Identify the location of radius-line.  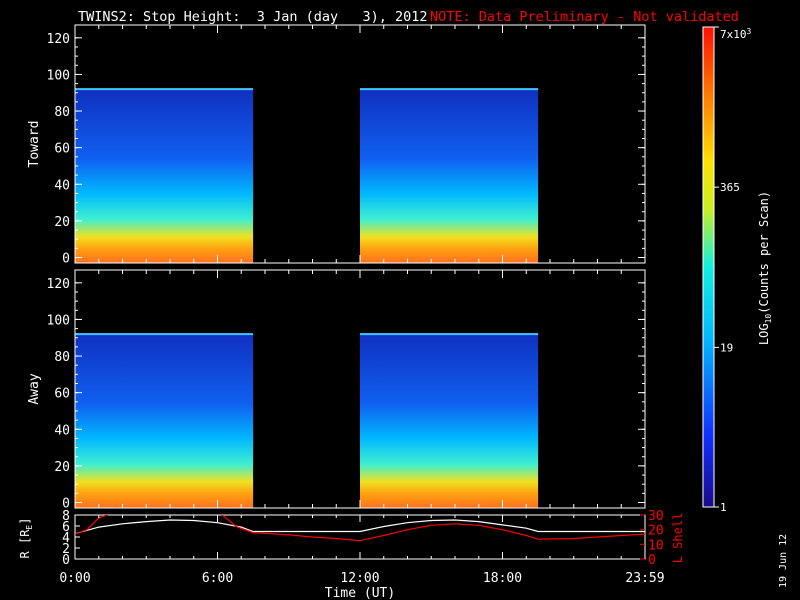
(360, 527).